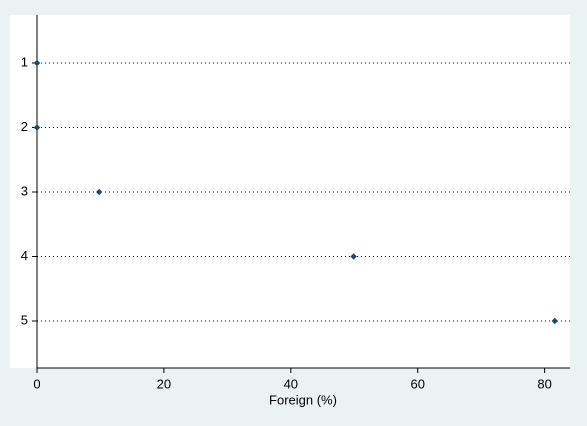 This screenshot has height=426, width=587. Describe the element at coordinates (291, 383) in the screenshot. I see `x-tick-label: 40` at that location.